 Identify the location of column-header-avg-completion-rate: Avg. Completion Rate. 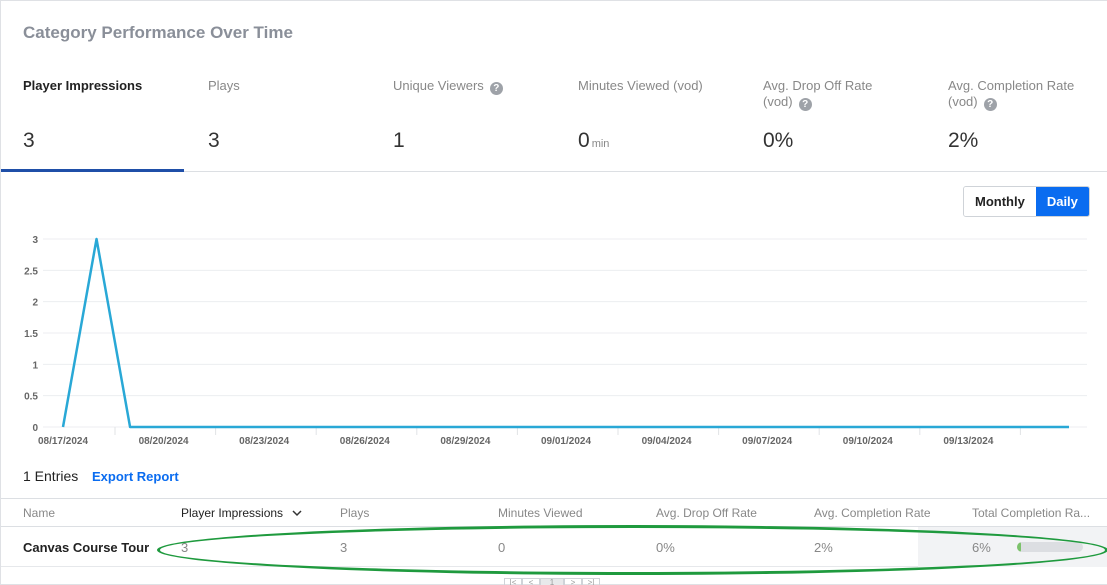
(872, 513).